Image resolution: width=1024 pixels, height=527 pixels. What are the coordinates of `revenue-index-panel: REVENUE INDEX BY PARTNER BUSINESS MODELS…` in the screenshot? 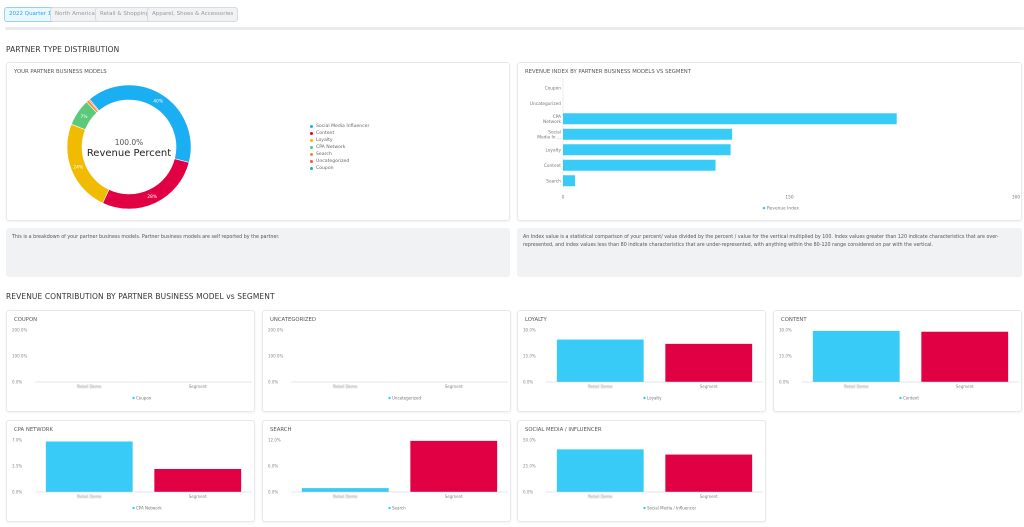 It's located at (769, 141).